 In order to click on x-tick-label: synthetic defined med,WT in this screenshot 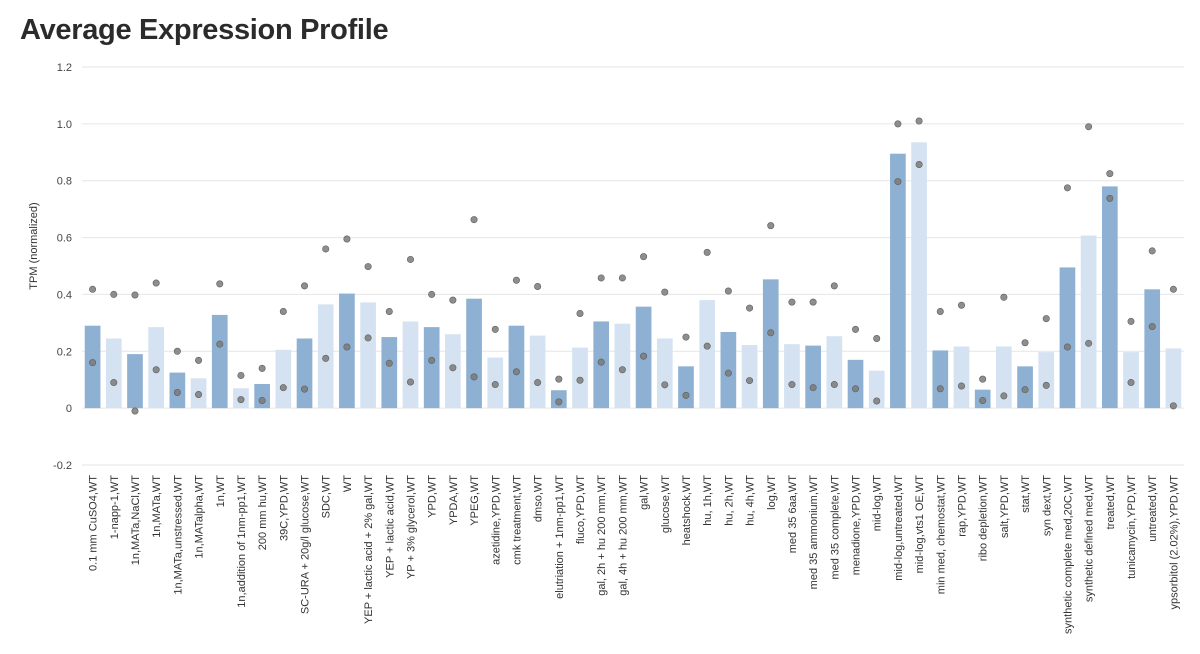, I will do `click(1090, 538)`.